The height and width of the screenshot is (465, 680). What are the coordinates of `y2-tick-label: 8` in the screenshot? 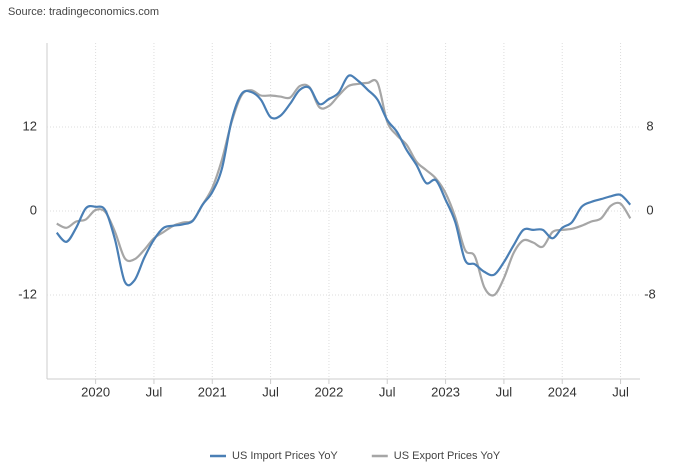 It's located at (649, 125).